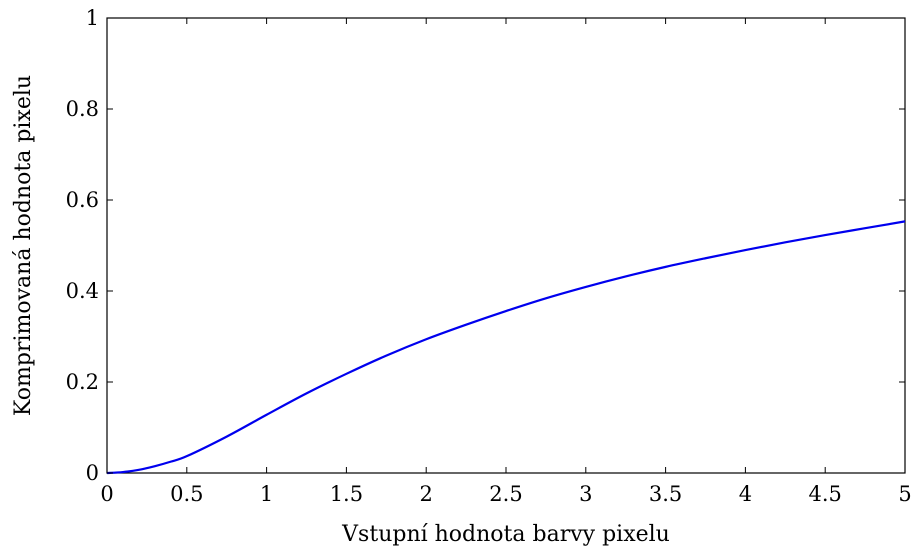 The width and height of the screenshot is (915, 549). What do you see at coordinates (186, 494) in the screenshot?
I see `x-tick-label: 0.5` at bounding box center [186, 494].